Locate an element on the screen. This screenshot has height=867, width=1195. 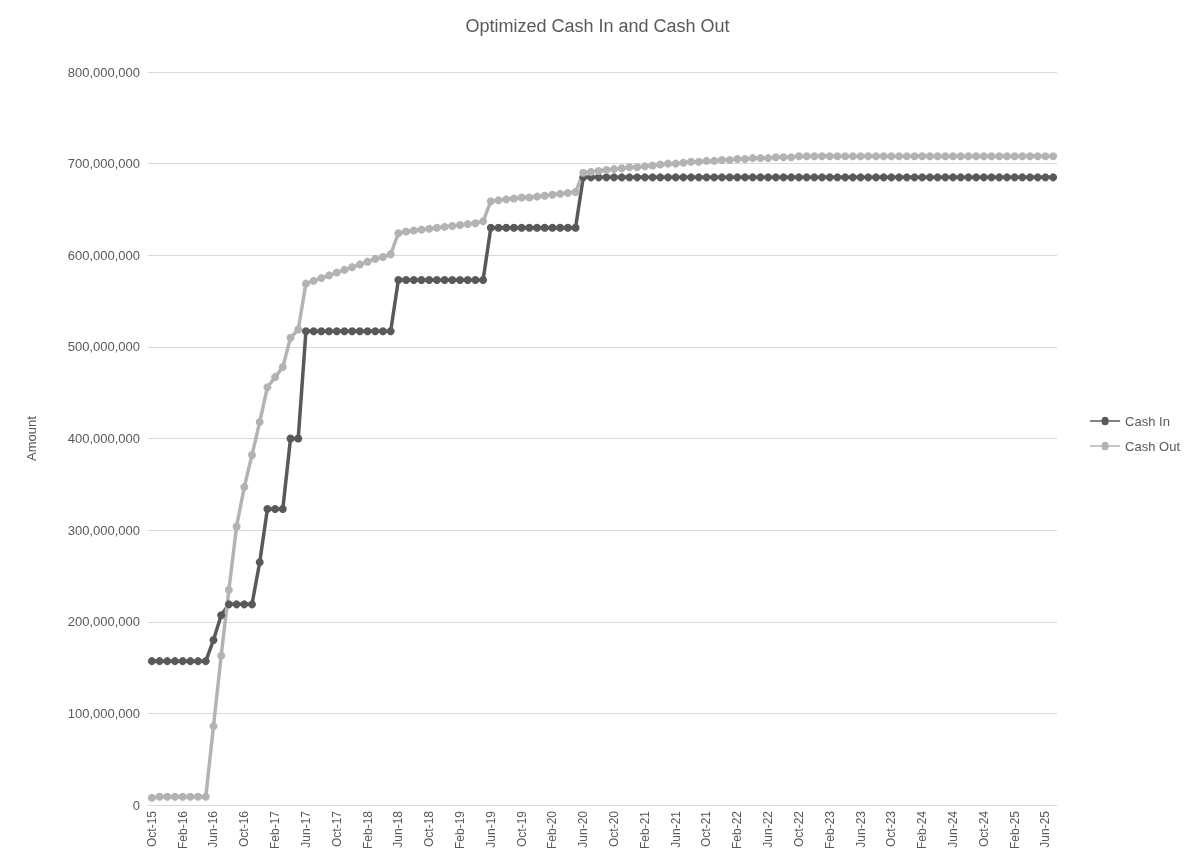
x-tick-label: Feb-23 is located at coordinates (829, 830).